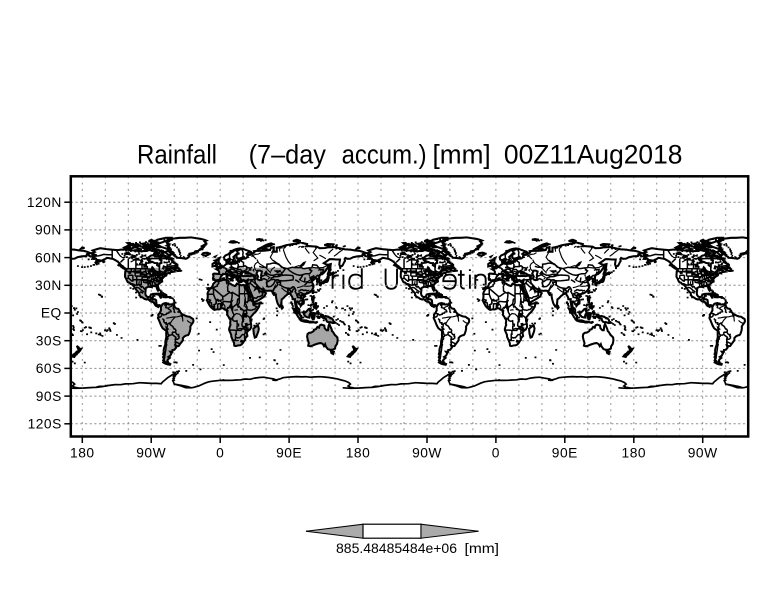 The image size is (784, 612). Describe the element at coordinates (48, 285) in the screenshot. I see `svg-text: 30N` at that location.